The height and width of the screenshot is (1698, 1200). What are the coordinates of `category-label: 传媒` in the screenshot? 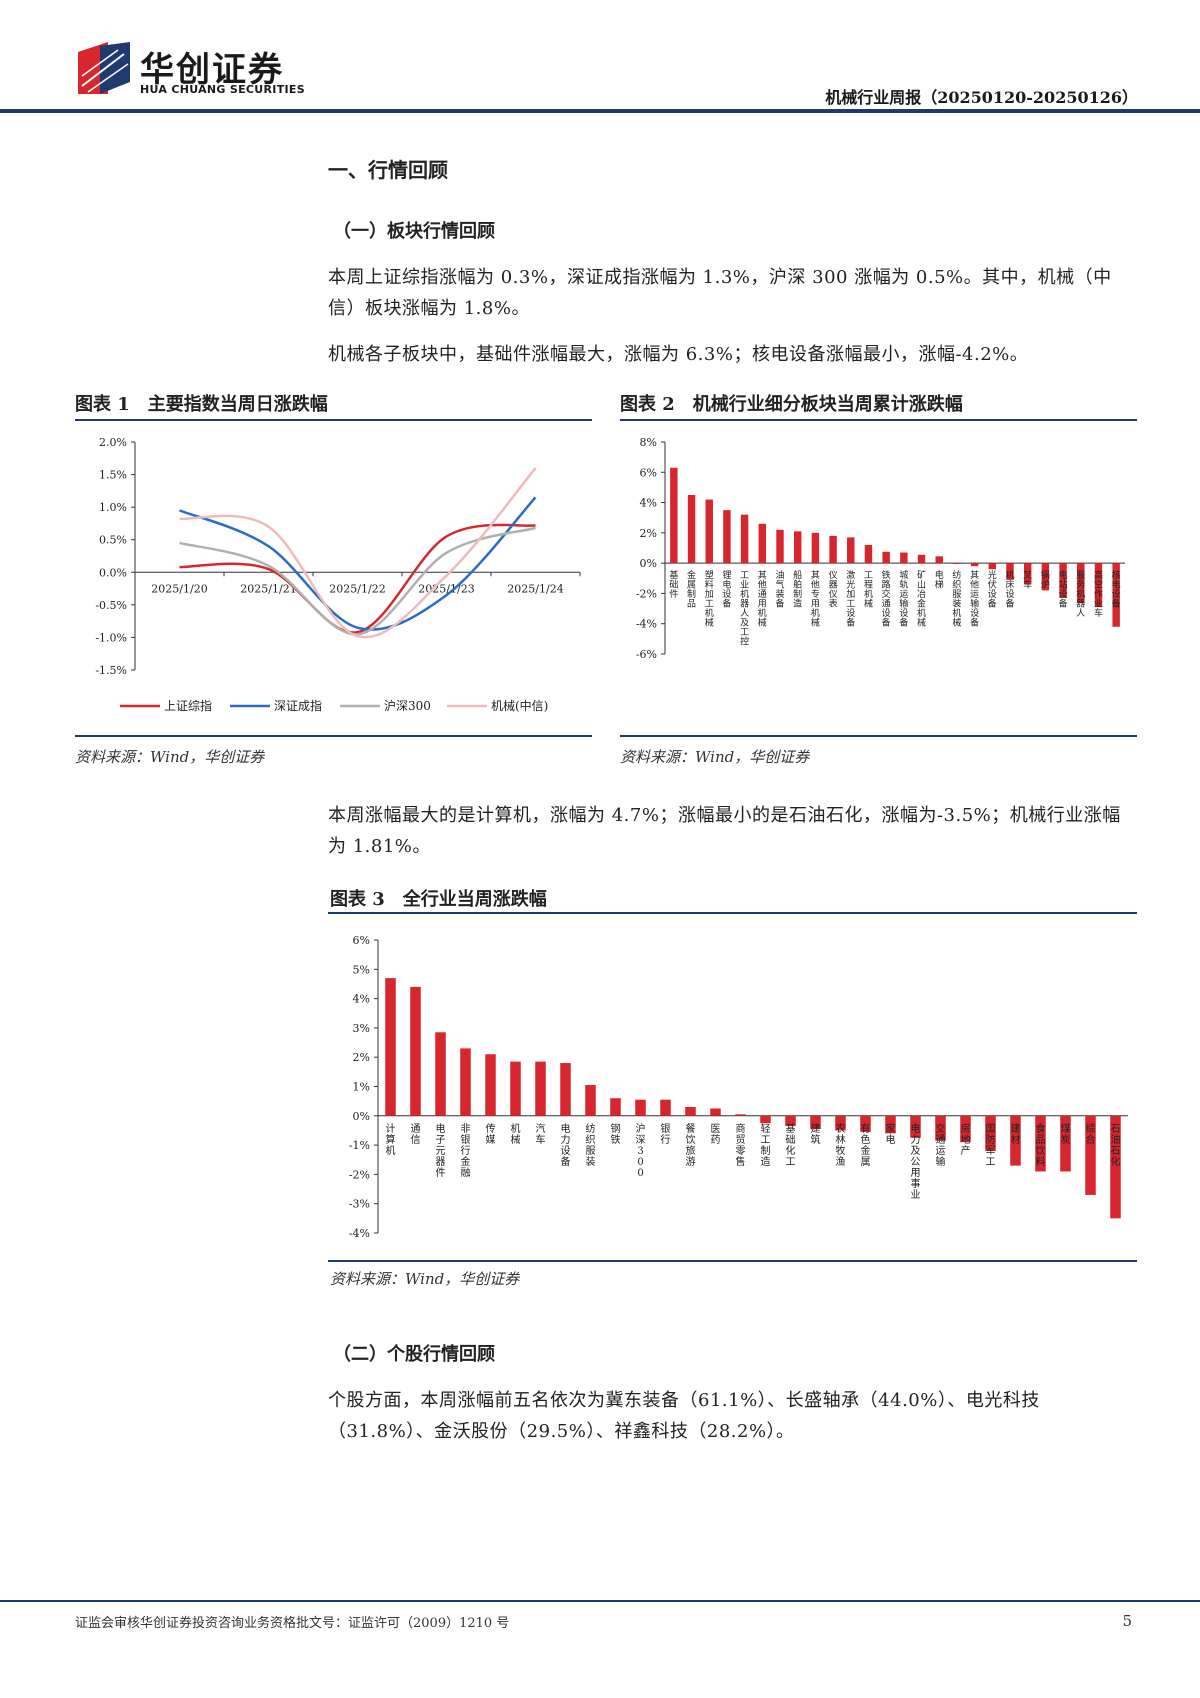 It's located at (491, 1134).